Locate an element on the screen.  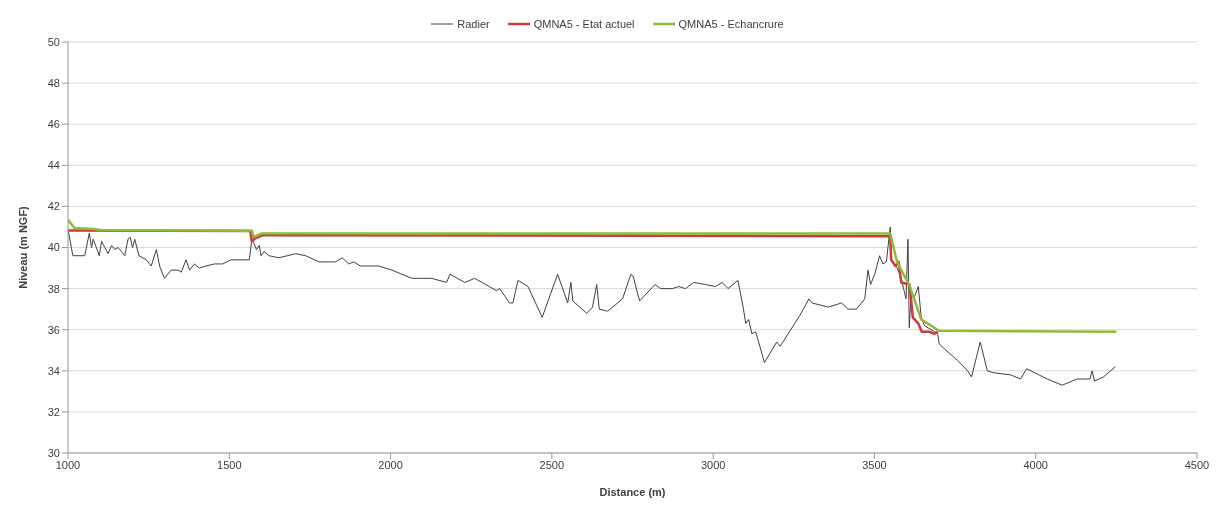
legend-label: QMNA5 - Etat actuel is located at coordinates (584, 24).